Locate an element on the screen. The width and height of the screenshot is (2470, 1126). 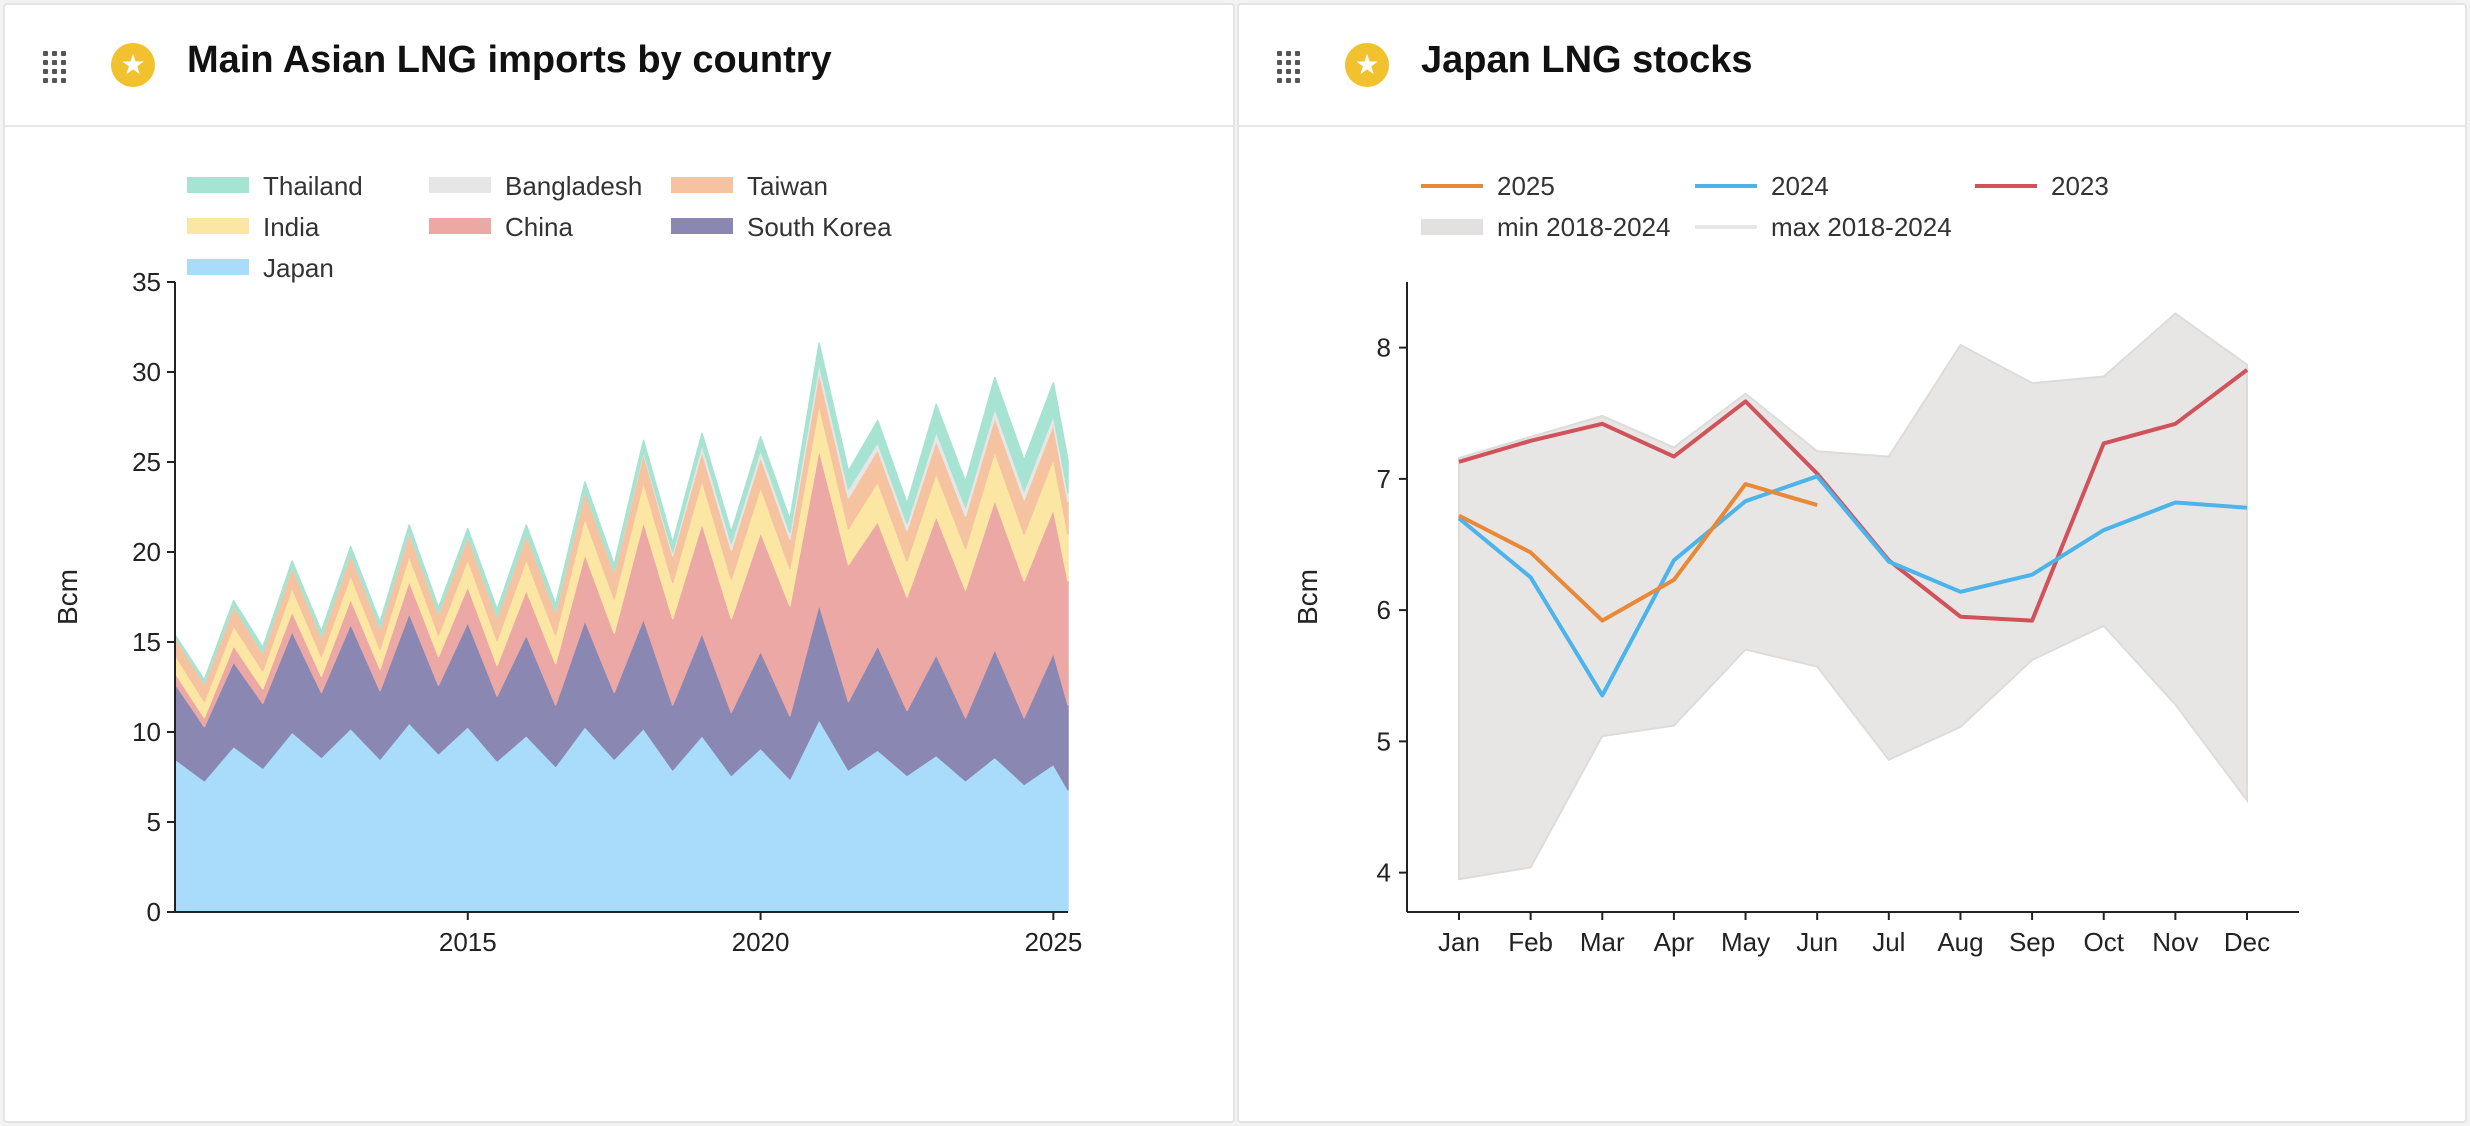
series-line-2025 is located at coordinates (1638, 552).